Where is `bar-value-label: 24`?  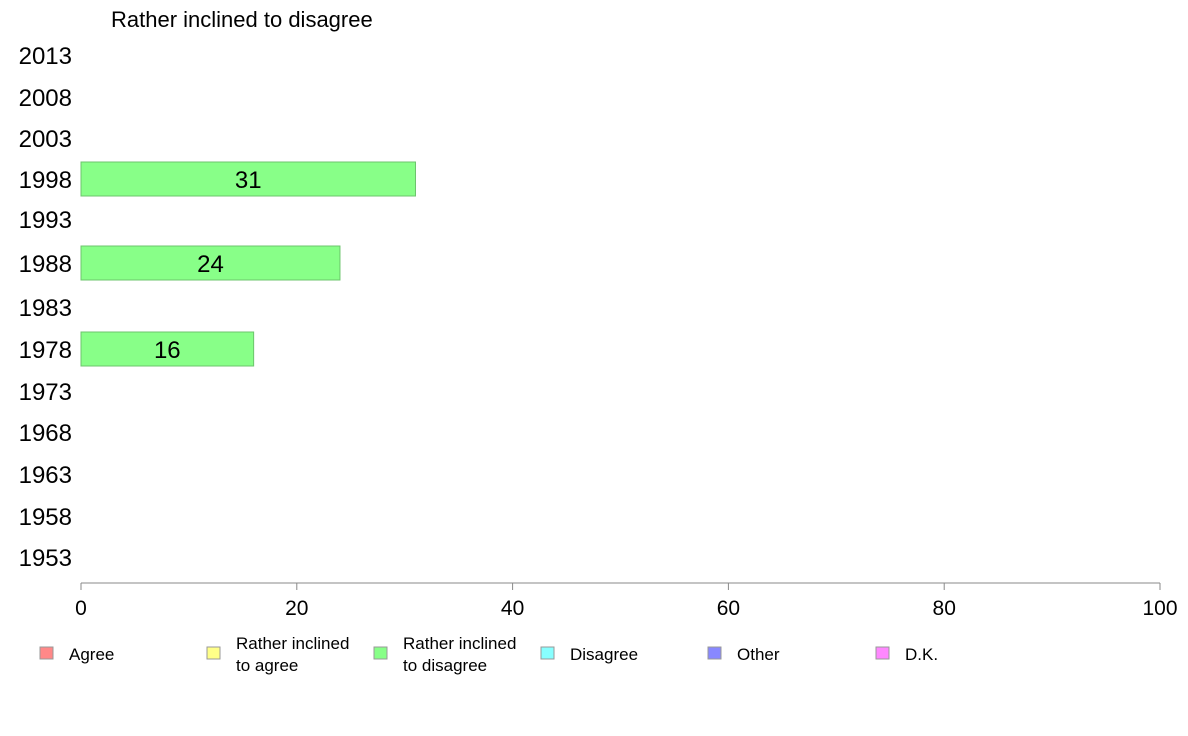 bar-value-label: 24 is located at coordinates (210, 264).